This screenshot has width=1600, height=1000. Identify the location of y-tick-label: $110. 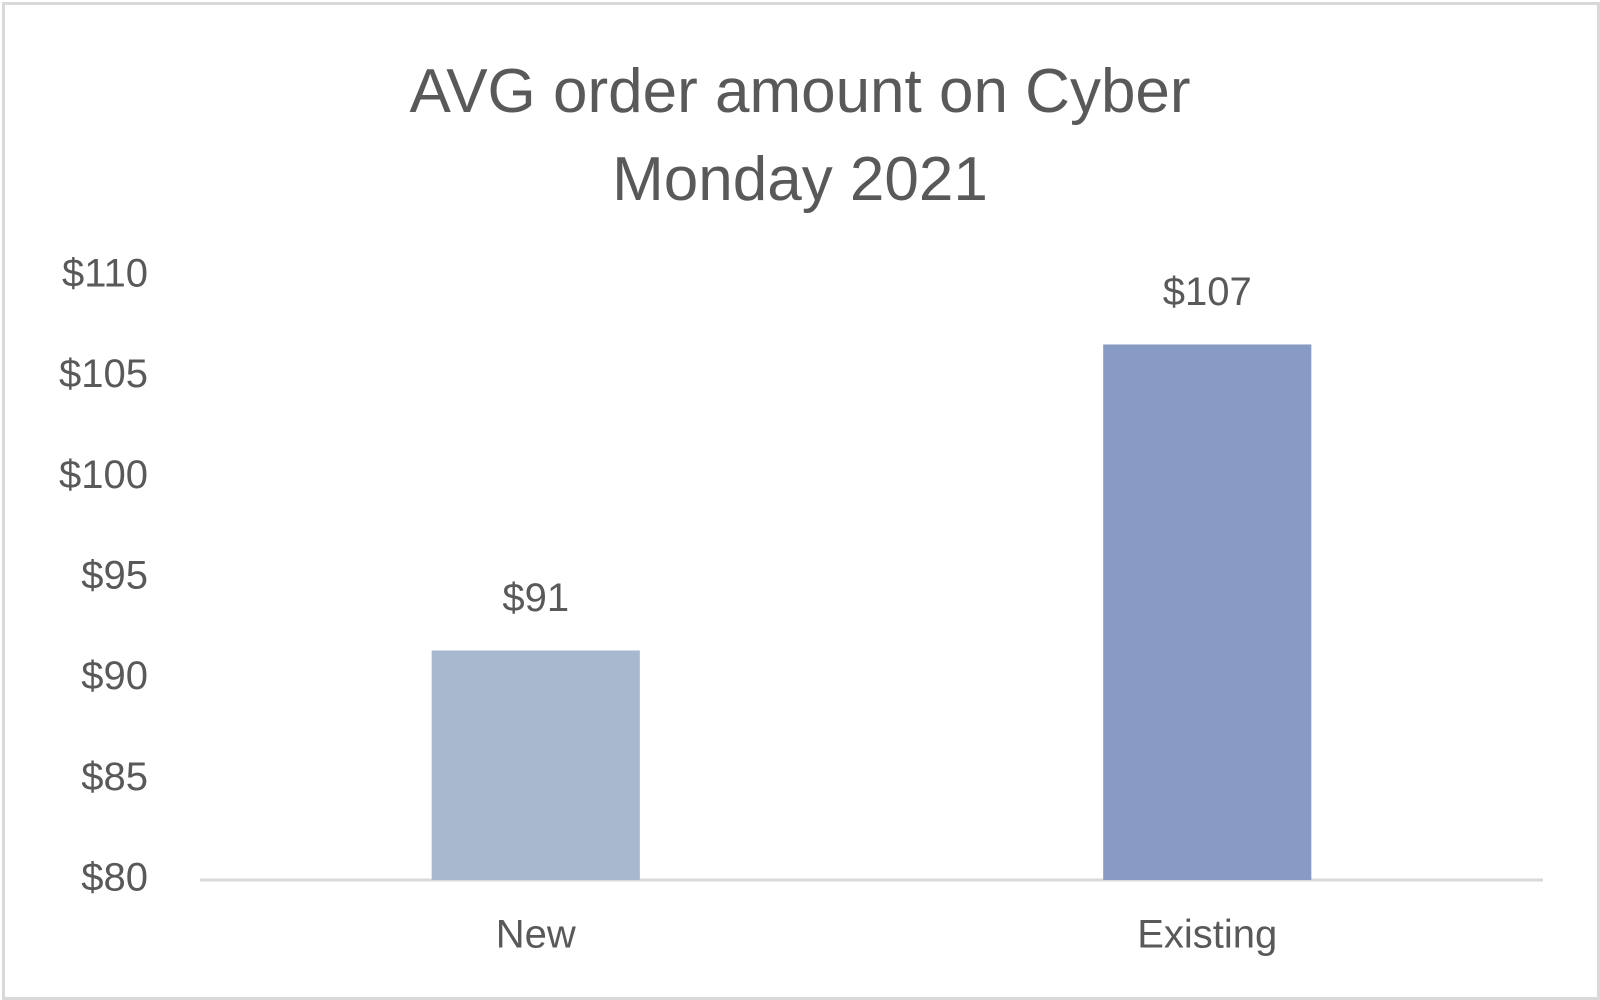
(105, 274).